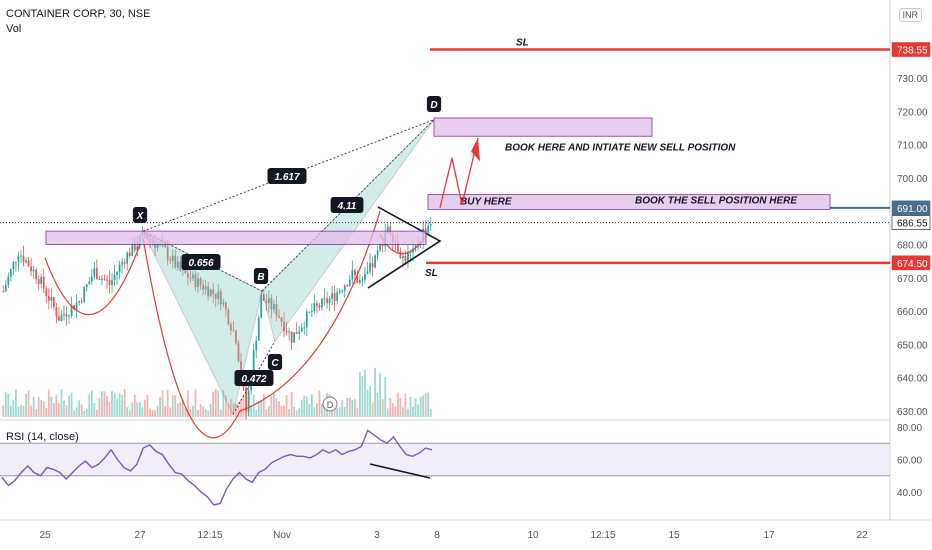 The image size is (932, 550). I want to click on time-tick-label: Nov, so click(282, 535).